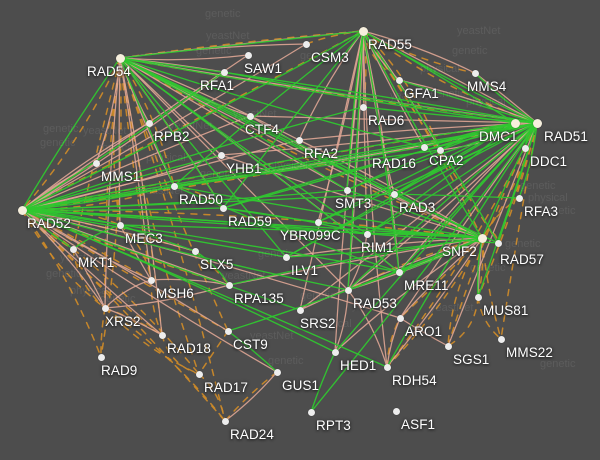 This screenshot has width=600, height=460. Describe the element at coordinates (224, 72) in the screenshot. I see `graph-node-rfa1` at that location.